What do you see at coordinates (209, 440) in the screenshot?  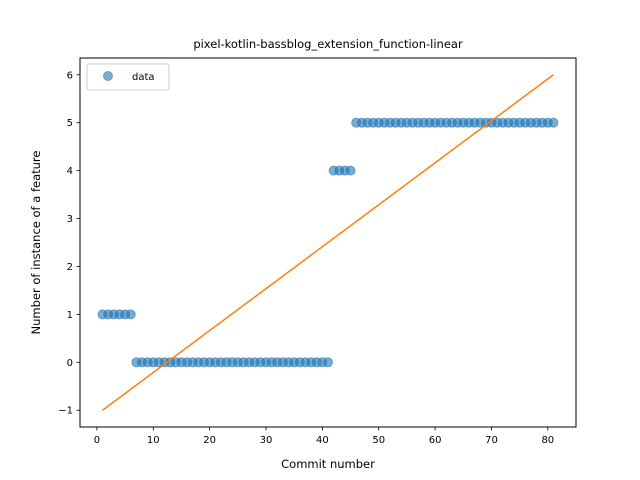 I see `x-tick-label: 20` at bounding box center [209, 440].